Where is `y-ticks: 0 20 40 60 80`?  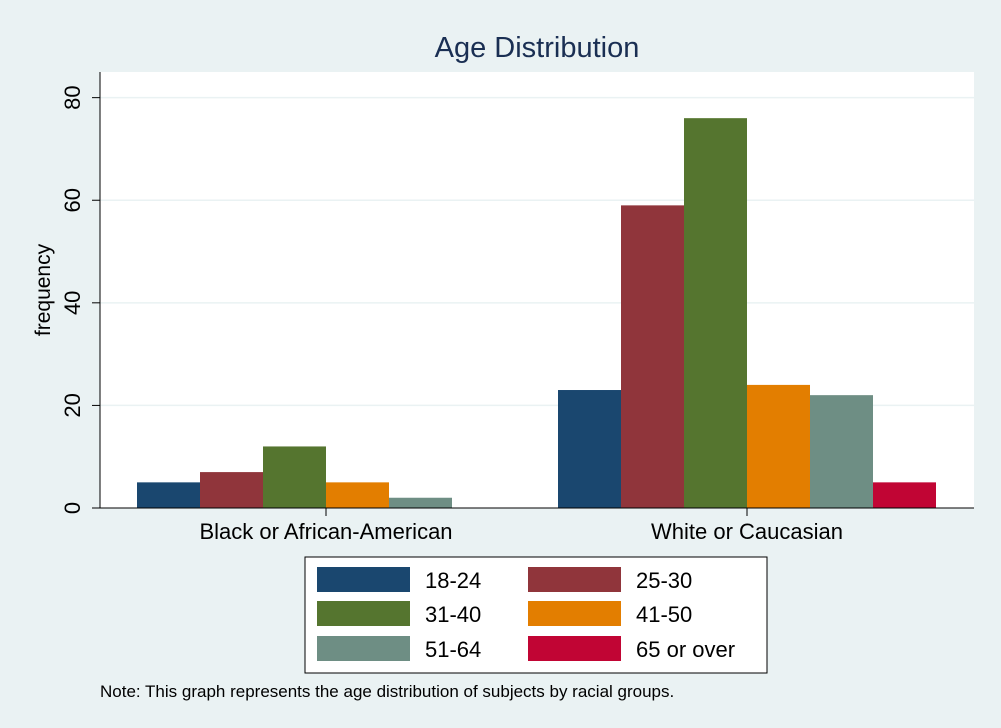 y-ticks: 0 20 40 60 80 is located at coordinates (80, 299).